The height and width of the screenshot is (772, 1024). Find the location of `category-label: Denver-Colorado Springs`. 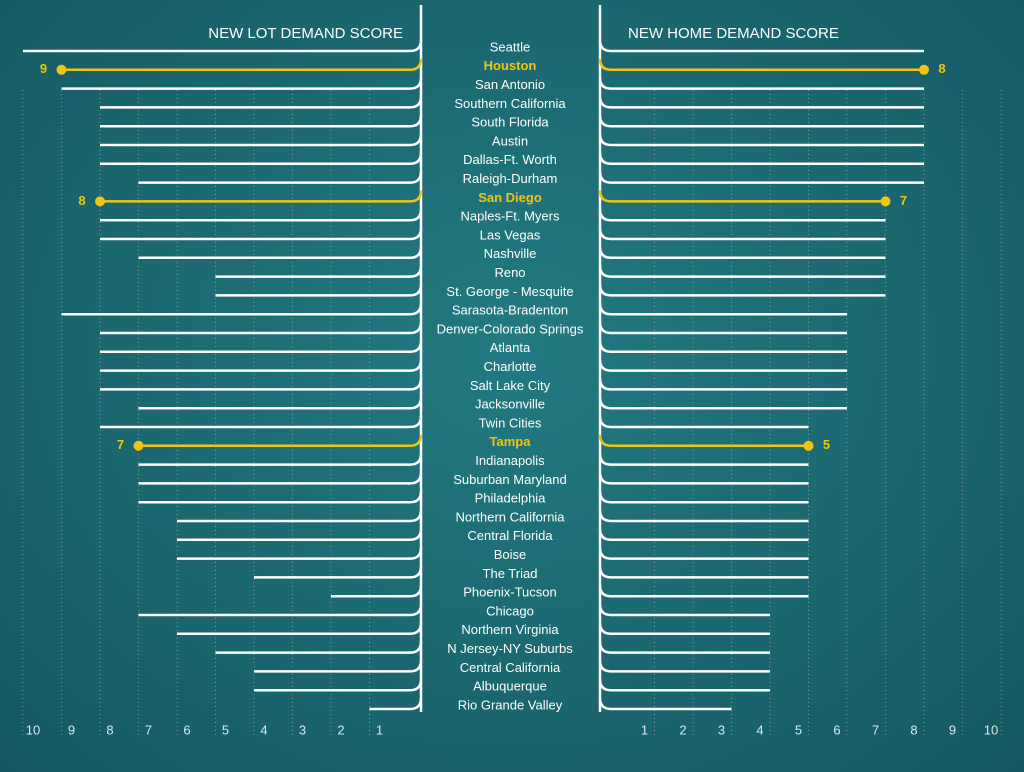

category-label: Denver-Colorado Springs is located at coordinates (510, 328).